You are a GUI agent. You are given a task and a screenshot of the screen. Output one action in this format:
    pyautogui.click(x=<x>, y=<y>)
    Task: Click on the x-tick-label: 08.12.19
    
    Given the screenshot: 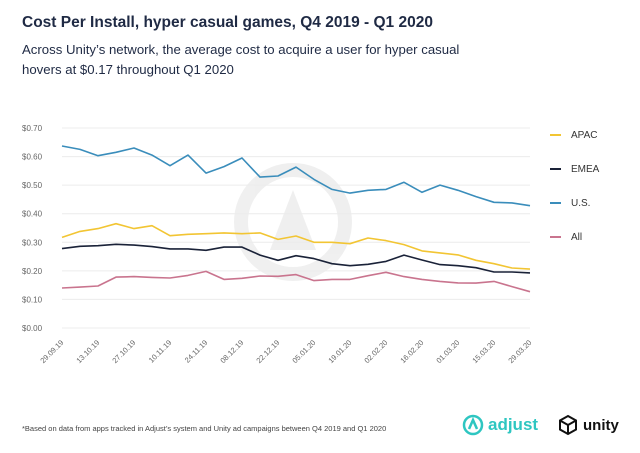 What is the action you would take?
    pyautogui.click(x=231, y=351)
    